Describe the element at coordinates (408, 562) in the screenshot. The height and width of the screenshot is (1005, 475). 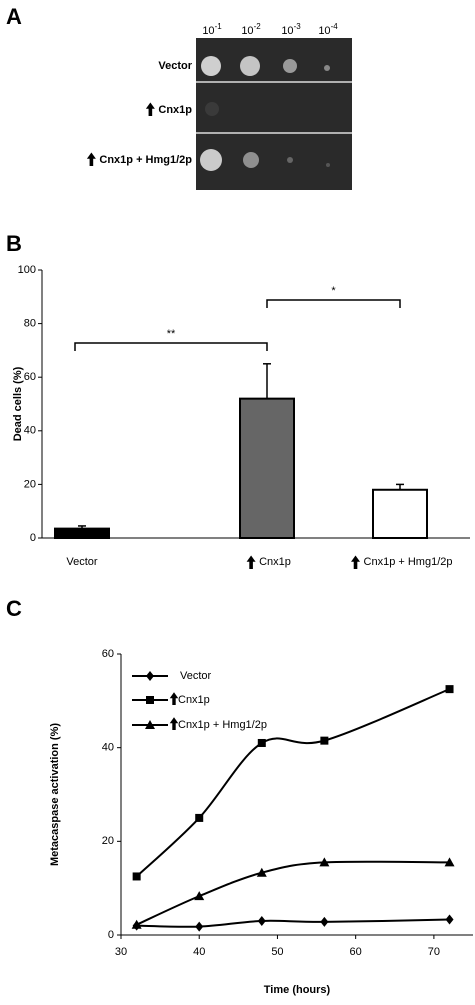
I see `x-tick-label: Cnx1p + Hmg1/2p` at that location.